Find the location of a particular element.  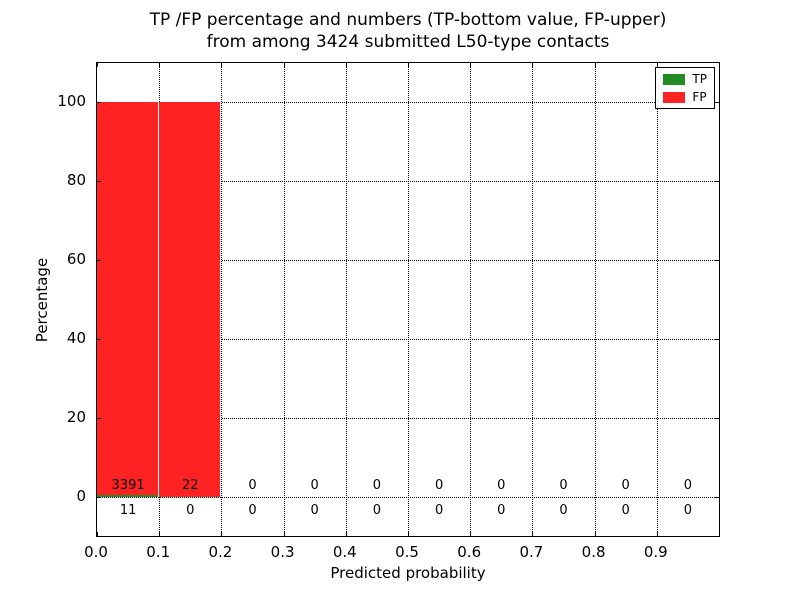

legend: TP FP is located at coordinates (685, 88).